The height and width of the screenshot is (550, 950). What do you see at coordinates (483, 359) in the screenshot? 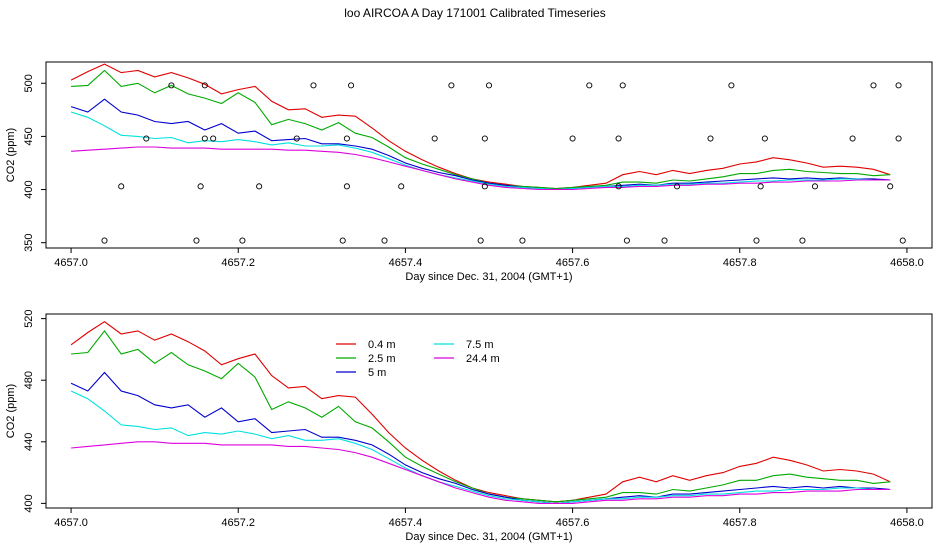
I see `legend-label: 24.4 m` at bounding box center [483, 359].